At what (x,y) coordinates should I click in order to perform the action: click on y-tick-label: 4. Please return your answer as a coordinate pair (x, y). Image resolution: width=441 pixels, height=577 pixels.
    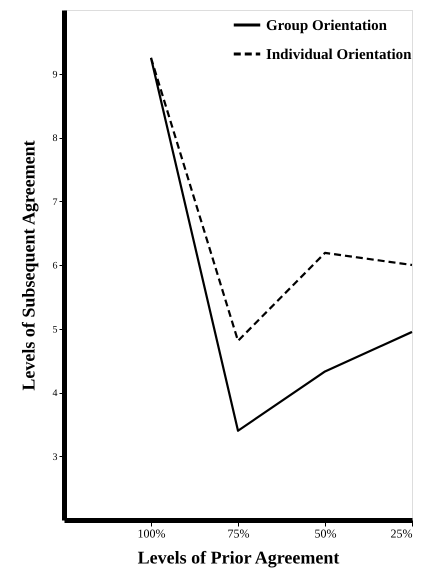
    Looking at the image, I should click on (55, 393).